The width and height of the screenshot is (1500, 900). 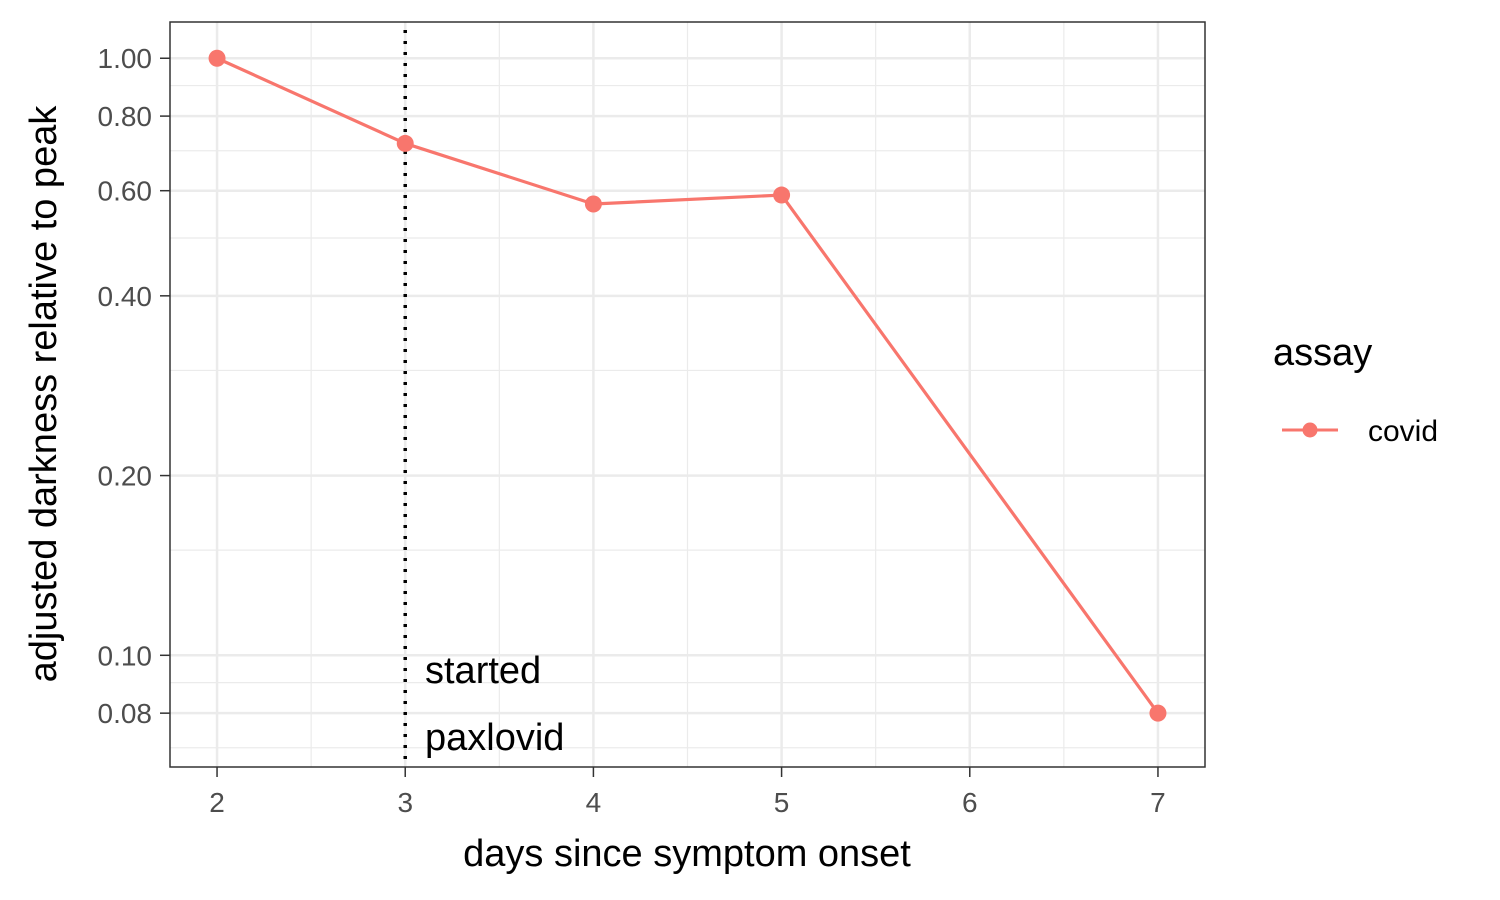 I want to click on y-tick-label: 0.40, so click(x=125, y=296).